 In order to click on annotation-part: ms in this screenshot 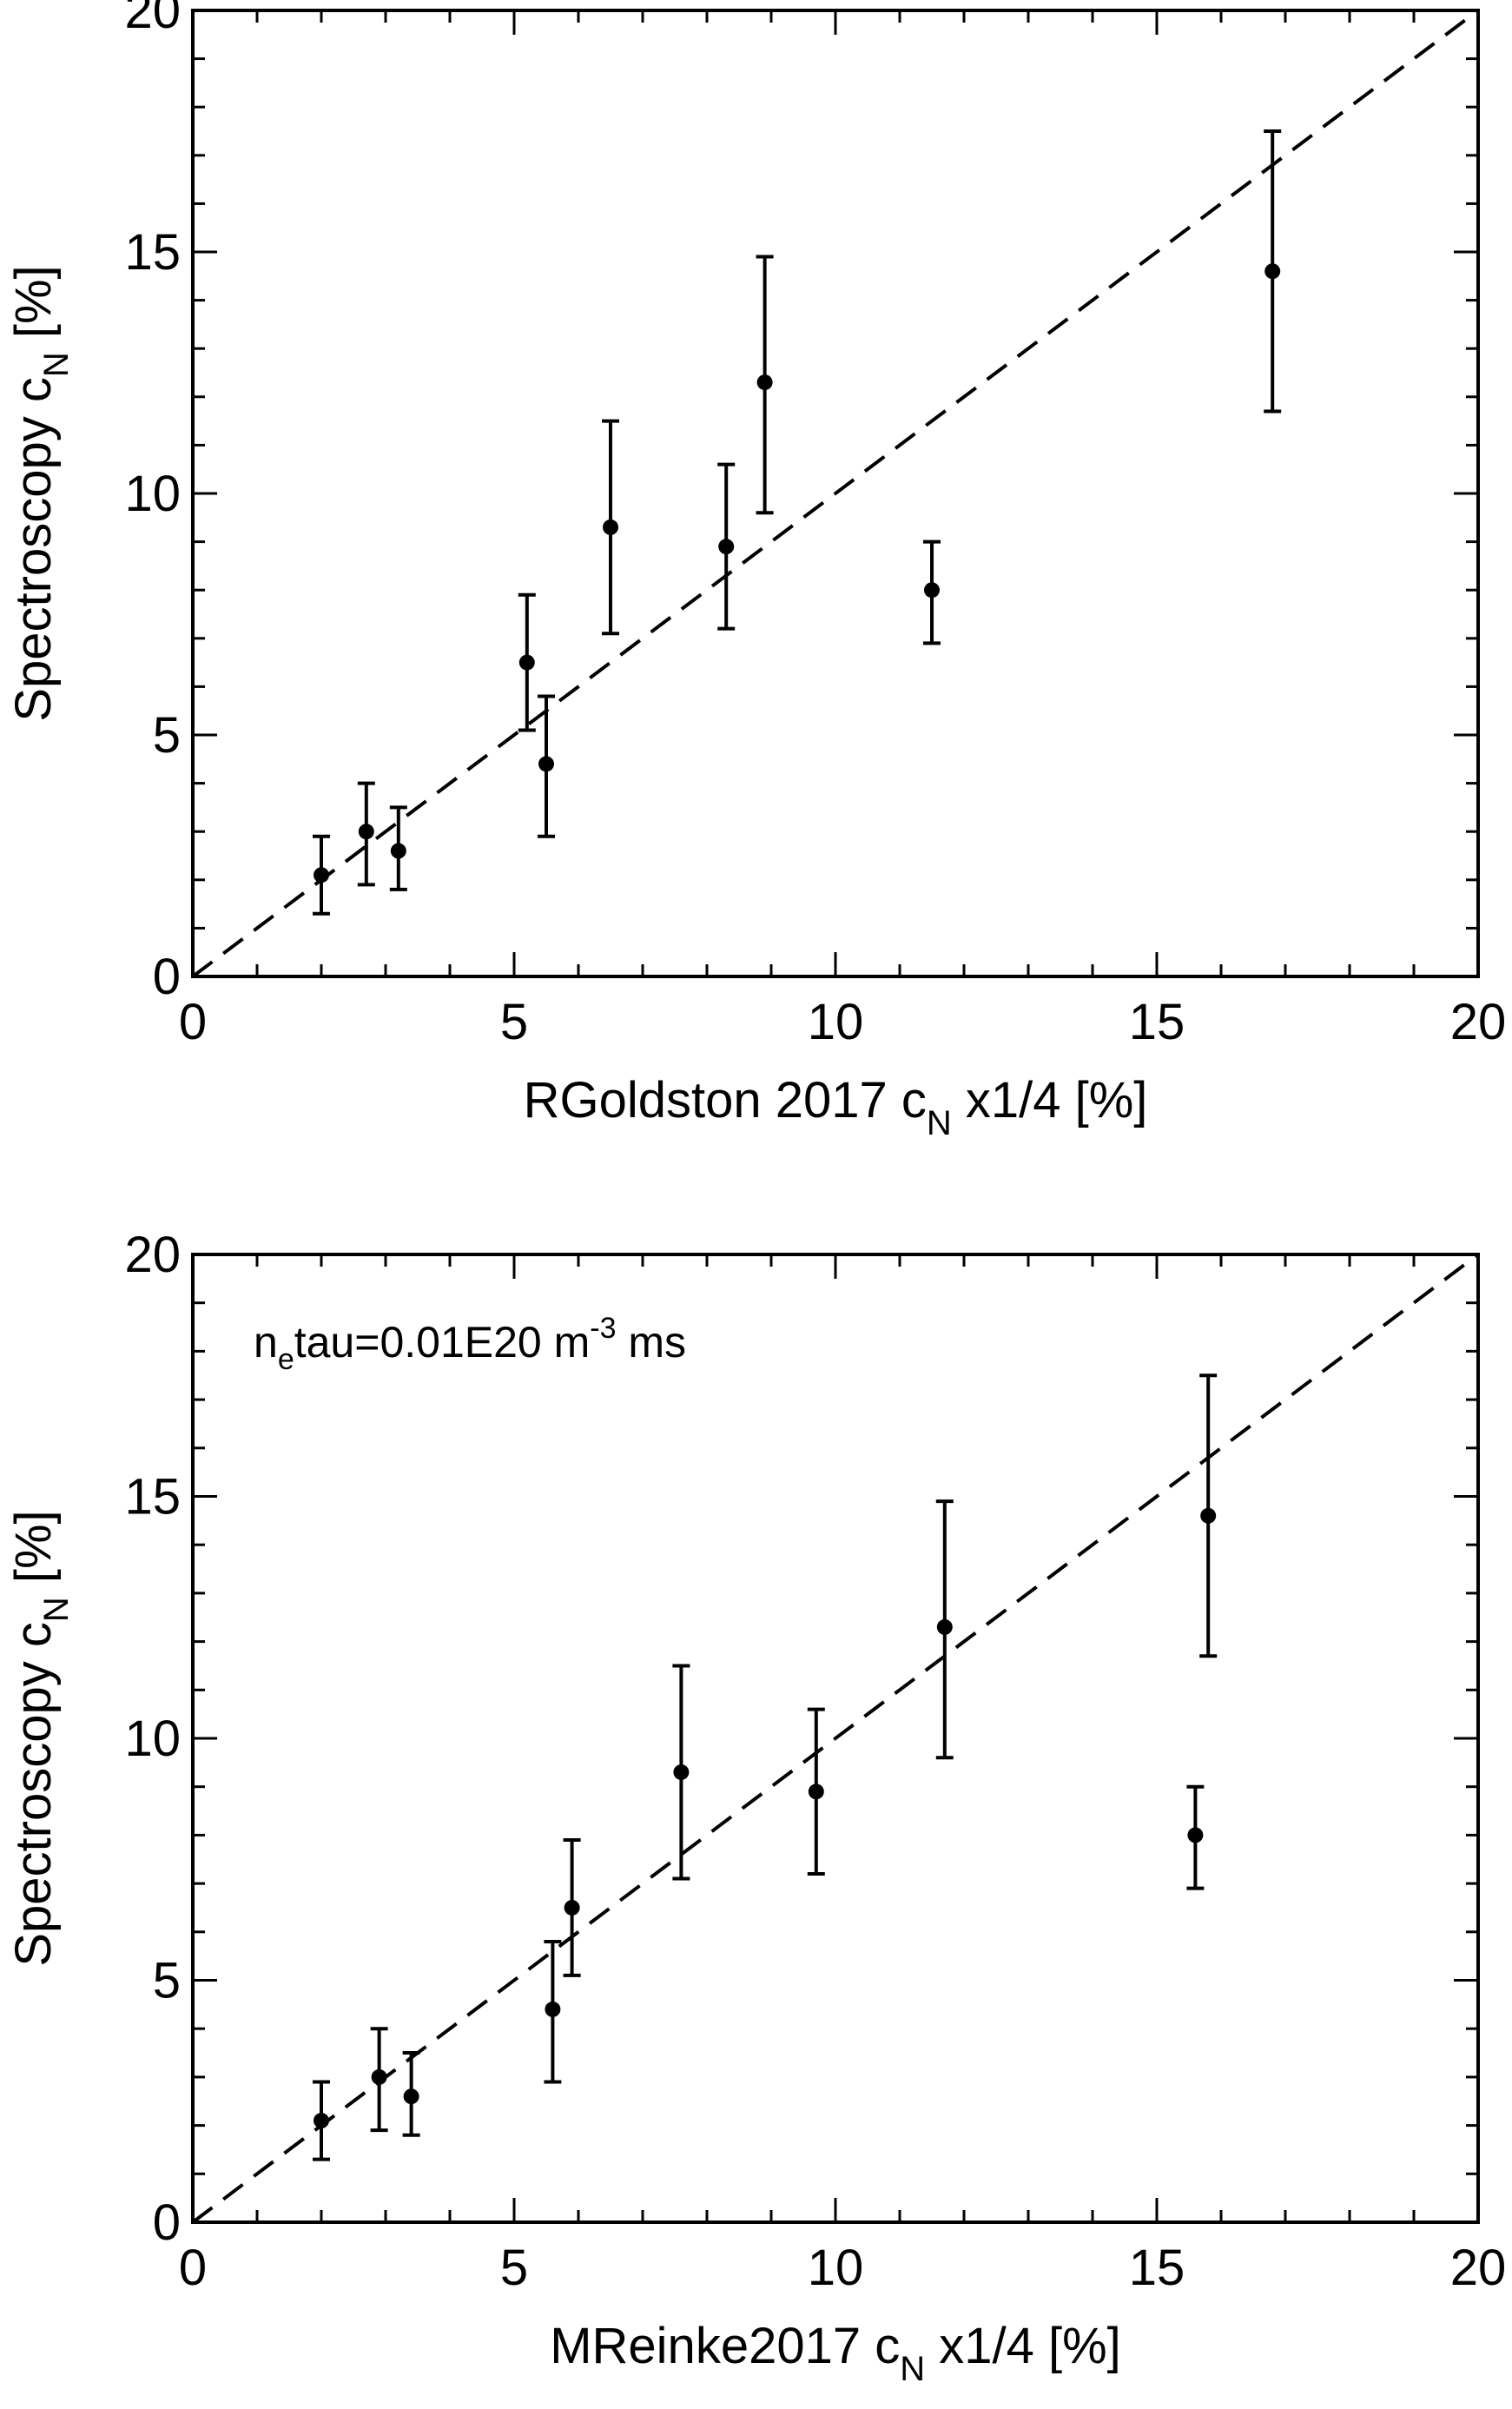, I will do `click(652, 1342)`.